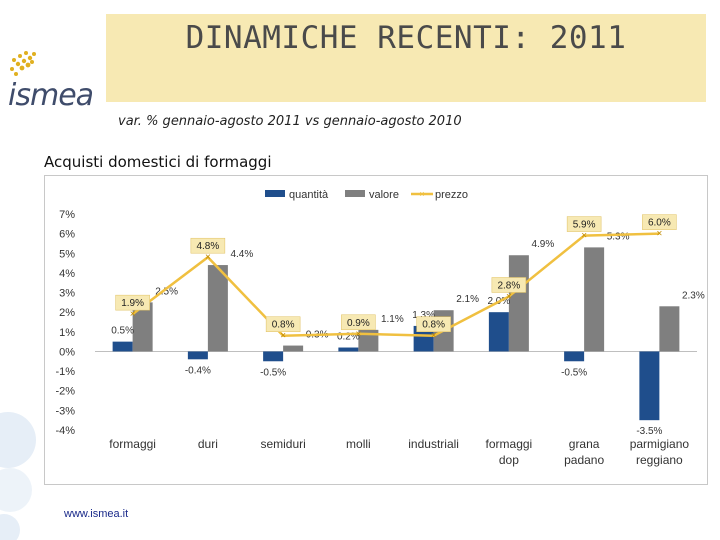 The width and height of the screenshot is (720, 540). I want to click on data-label-valore: 2.1%, so click(467, 299).